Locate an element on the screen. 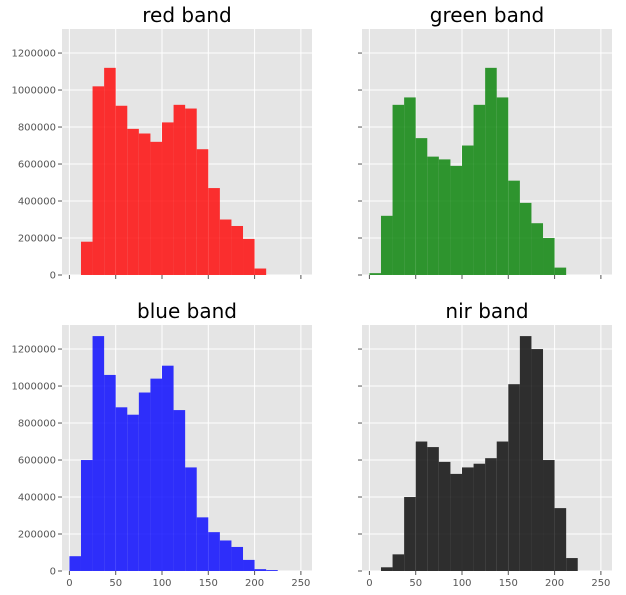  subplot-title: red band is located at coordinates (186, 15).